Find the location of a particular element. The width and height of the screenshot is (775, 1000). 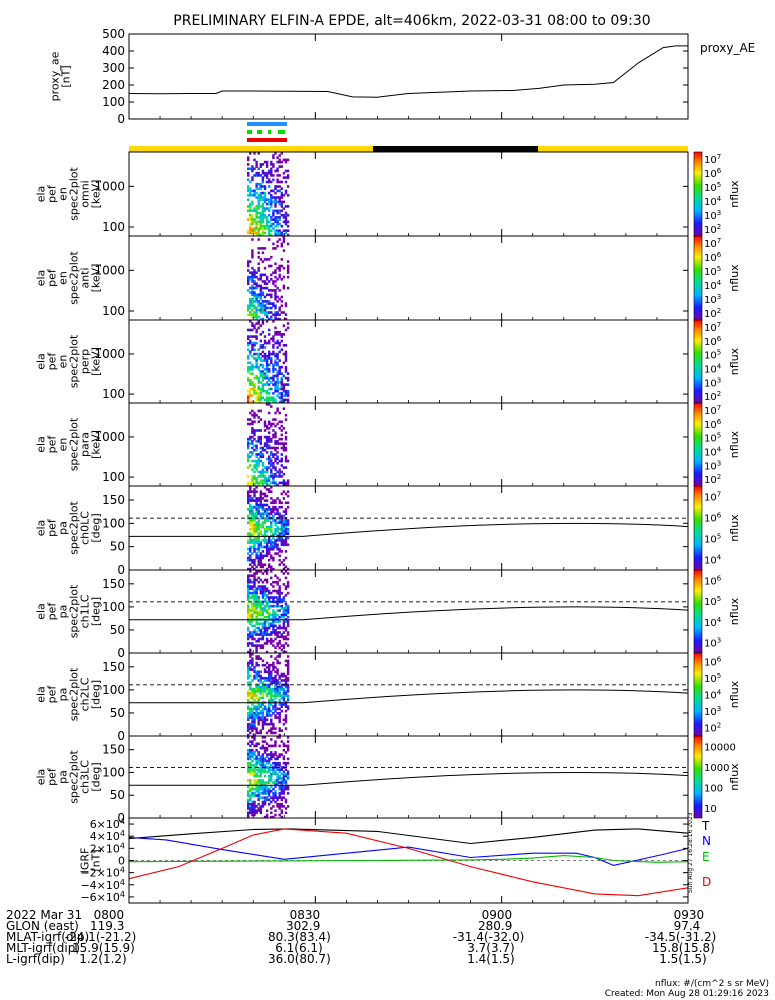

panel-frame-ela_pef_en_spec2plot_omni is located at coordinates (408, 194).